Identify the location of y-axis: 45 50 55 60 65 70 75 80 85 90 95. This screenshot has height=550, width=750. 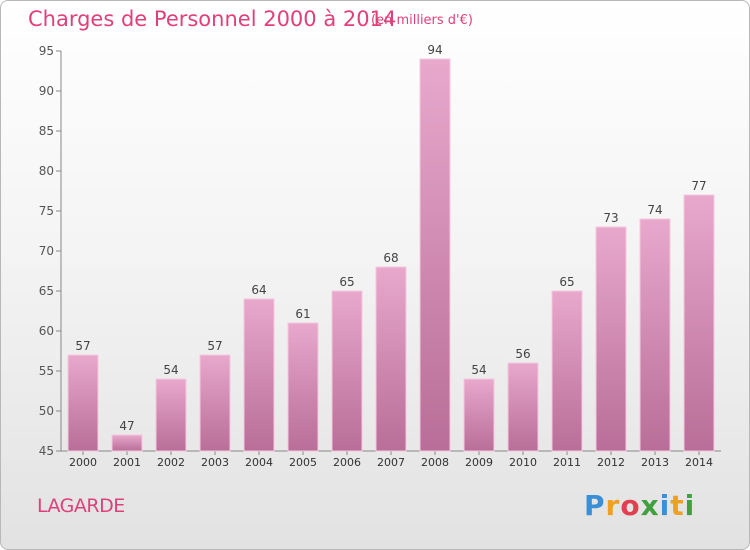
(50, 251).